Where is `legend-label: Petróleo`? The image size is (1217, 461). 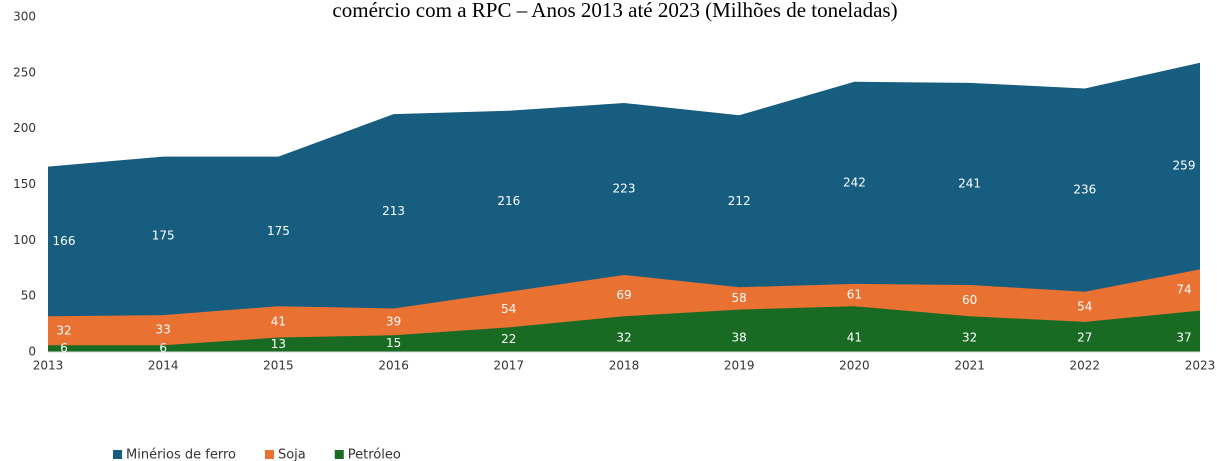 legend-label: Petróleo is located at coordinates (374, 454).